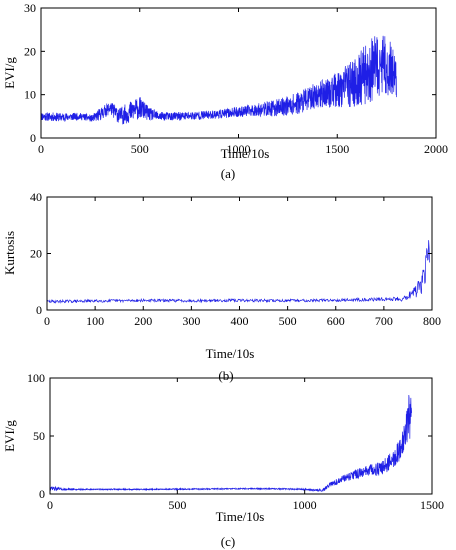 Image resolution: width=456 pixels, height=550 pixels. I want to click on y-tick-label: 100, so click(36, 378).